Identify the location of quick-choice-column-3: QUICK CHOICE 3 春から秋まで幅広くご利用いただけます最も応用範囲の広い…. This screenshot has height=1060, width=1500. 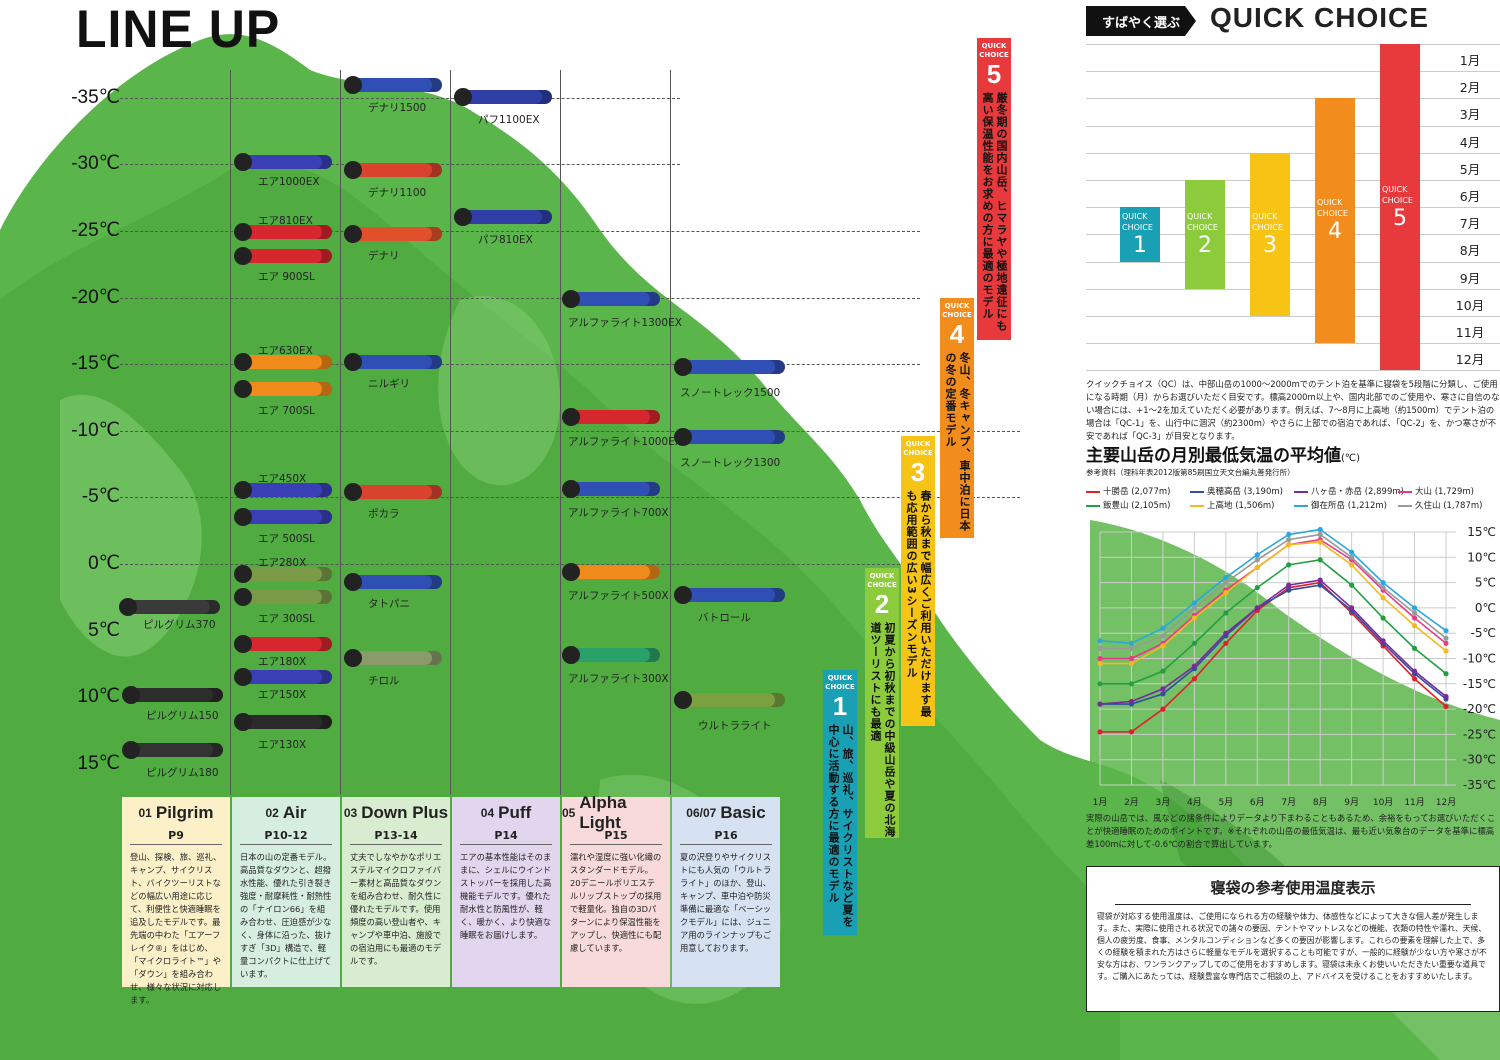
(918, 581).